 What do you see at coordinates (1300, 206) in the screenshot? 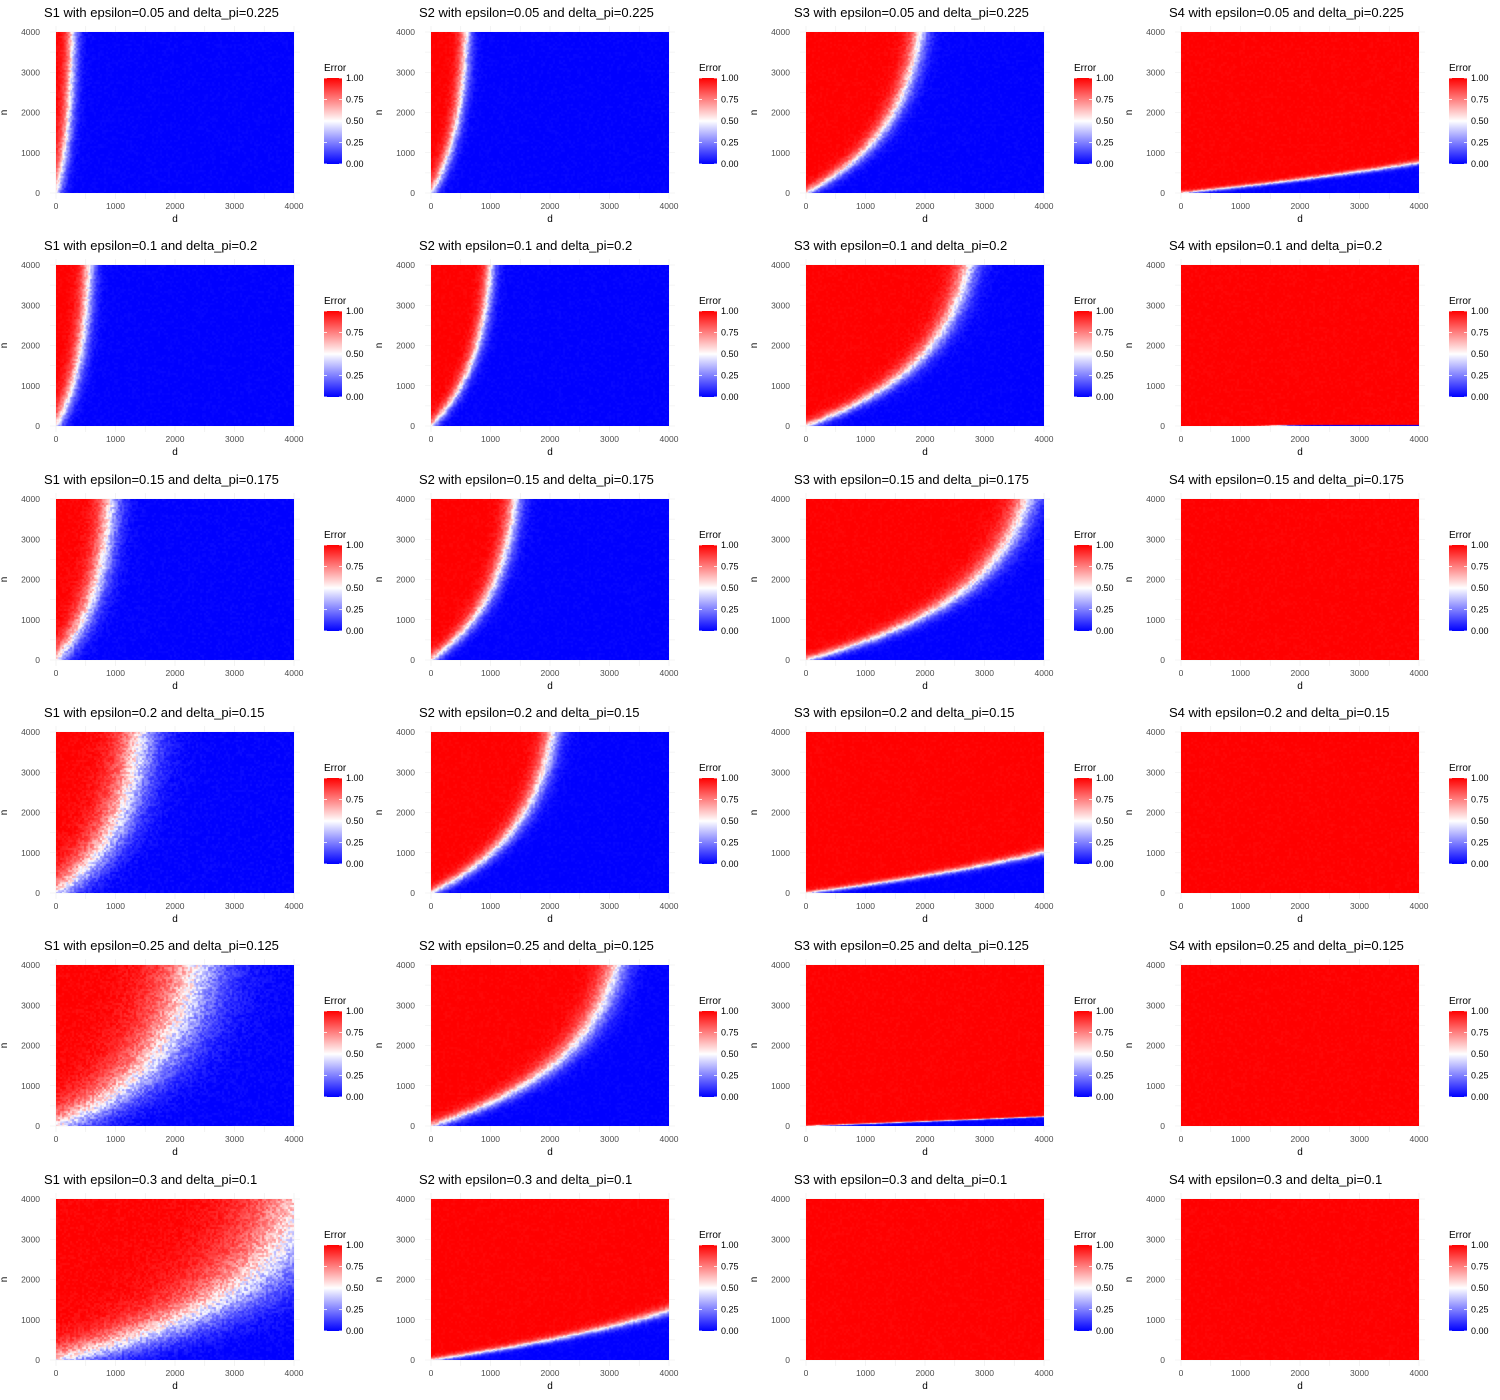
I see `x-tick-label: 2000` at bounding box center [1300, 206].